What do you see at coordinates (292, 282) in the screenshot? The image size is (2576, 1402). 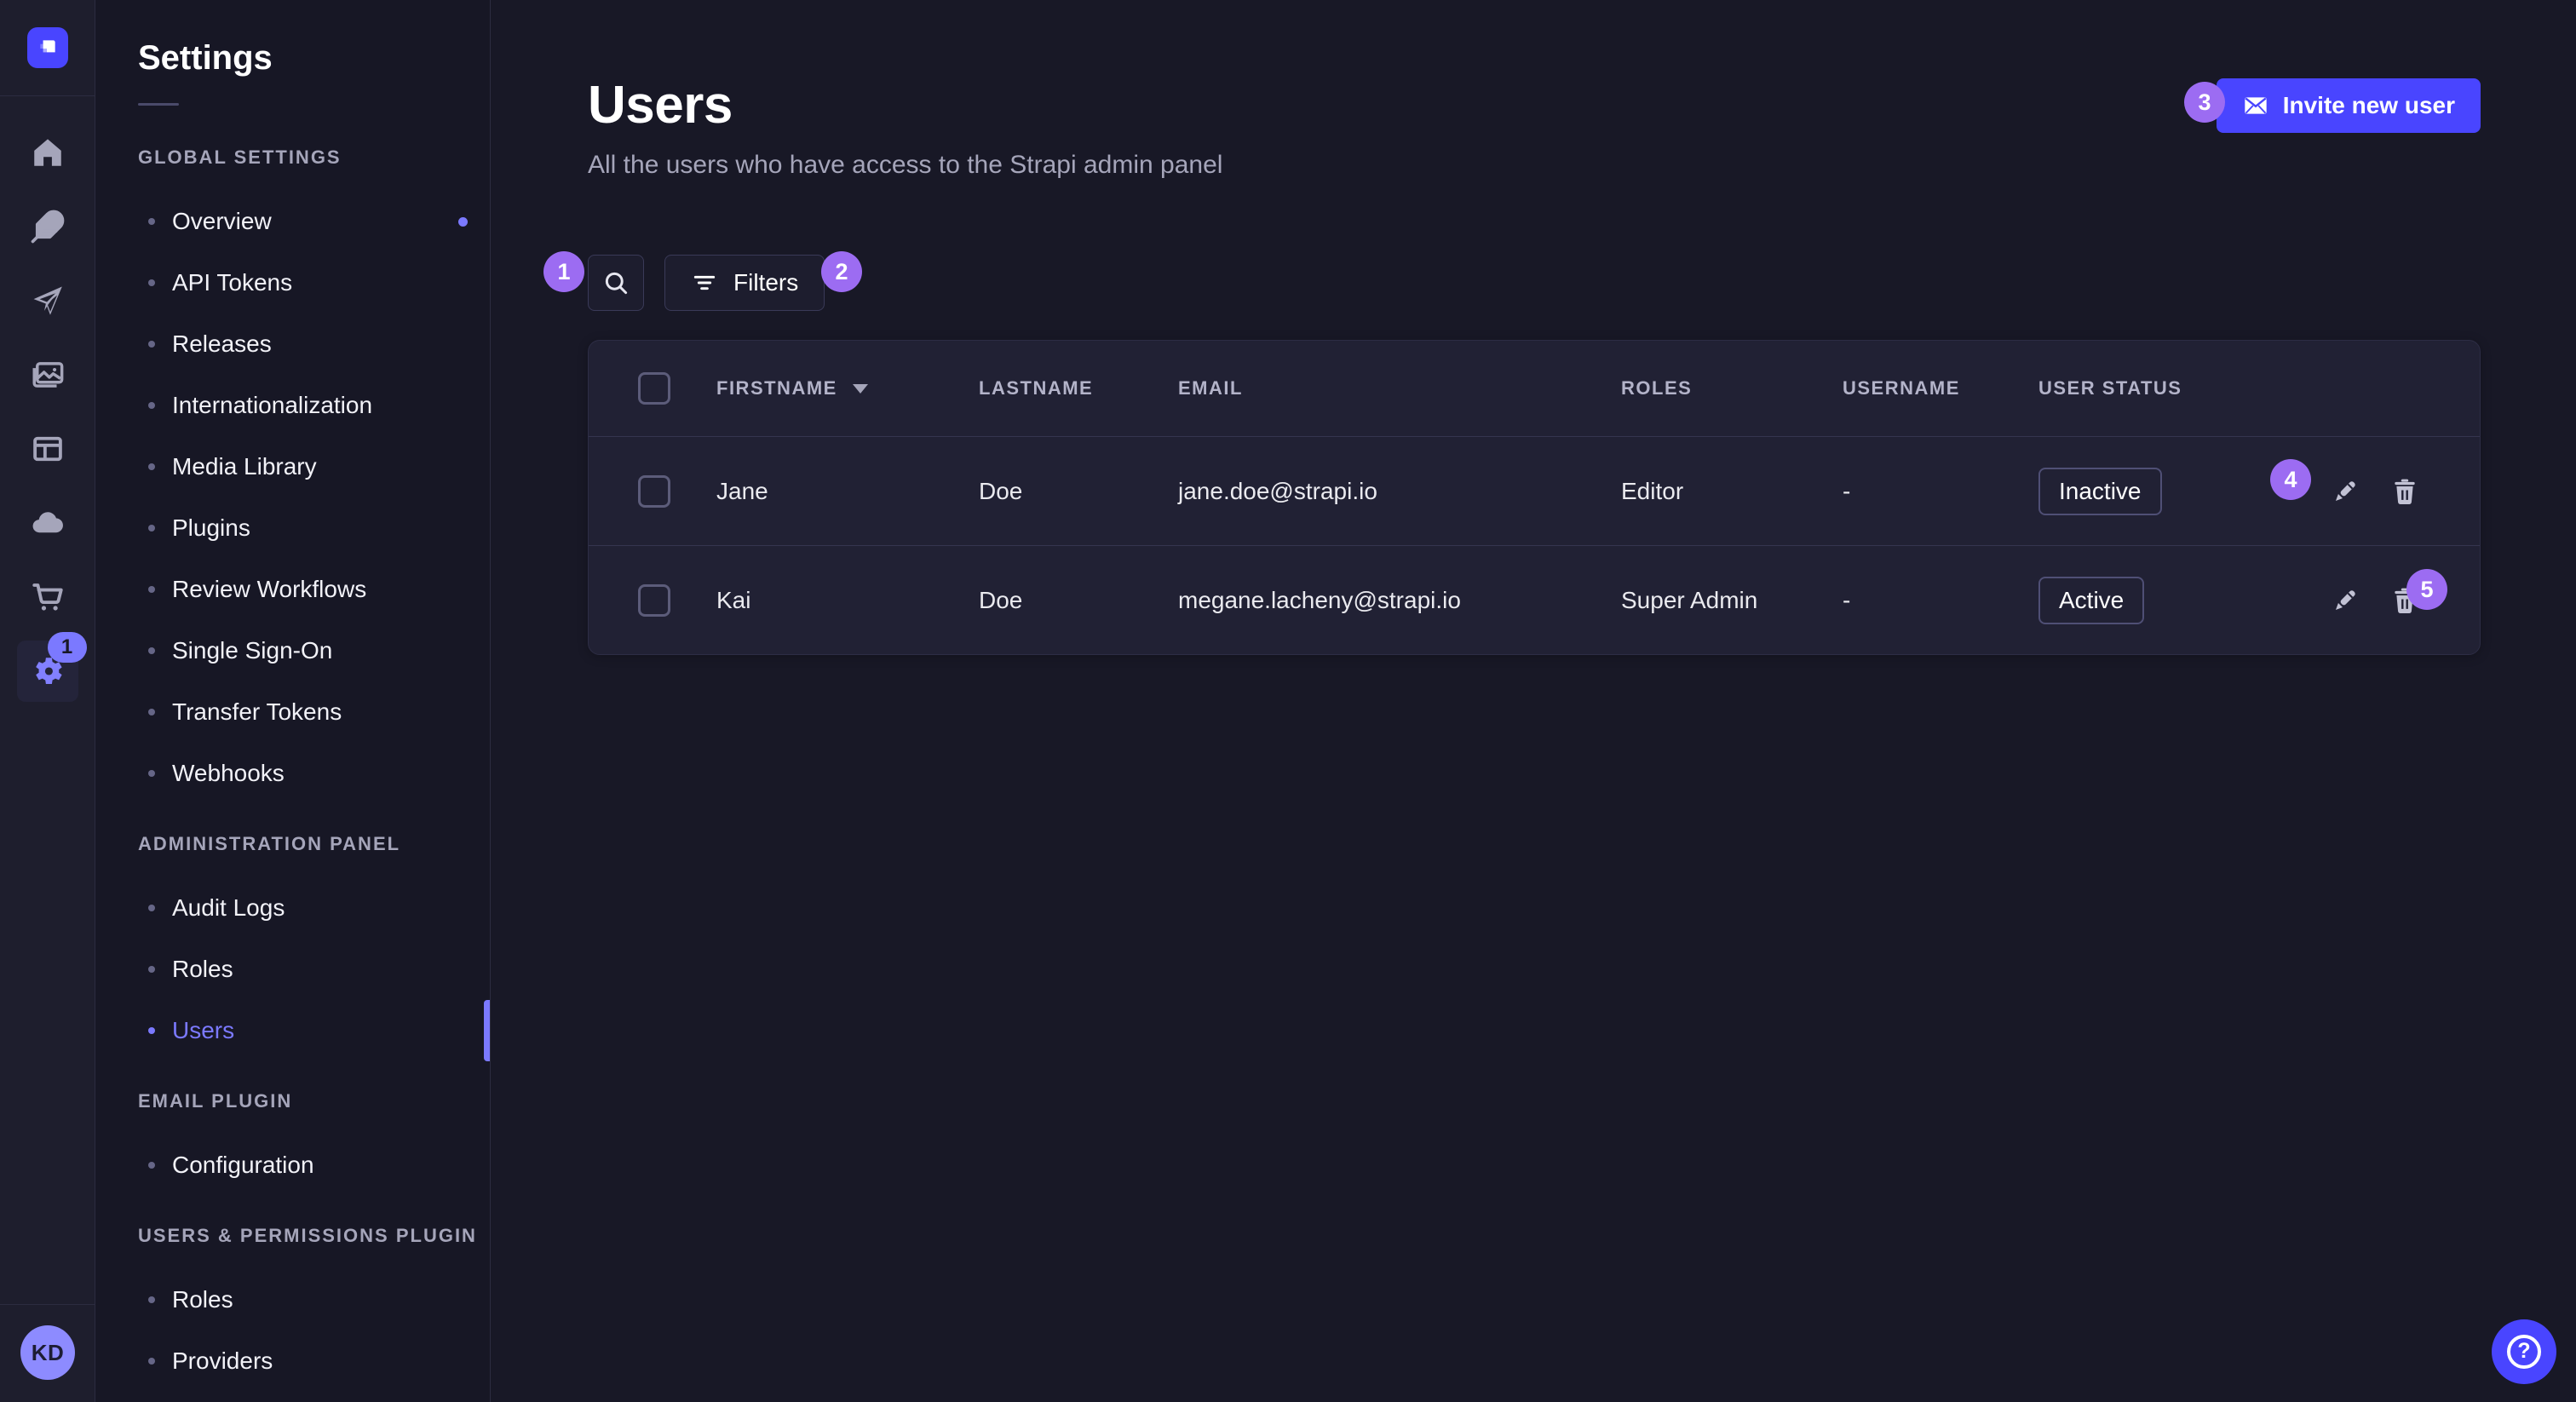 I see `subnav-item-api-tokens: API Tokens` at bounding box center [292, 282].